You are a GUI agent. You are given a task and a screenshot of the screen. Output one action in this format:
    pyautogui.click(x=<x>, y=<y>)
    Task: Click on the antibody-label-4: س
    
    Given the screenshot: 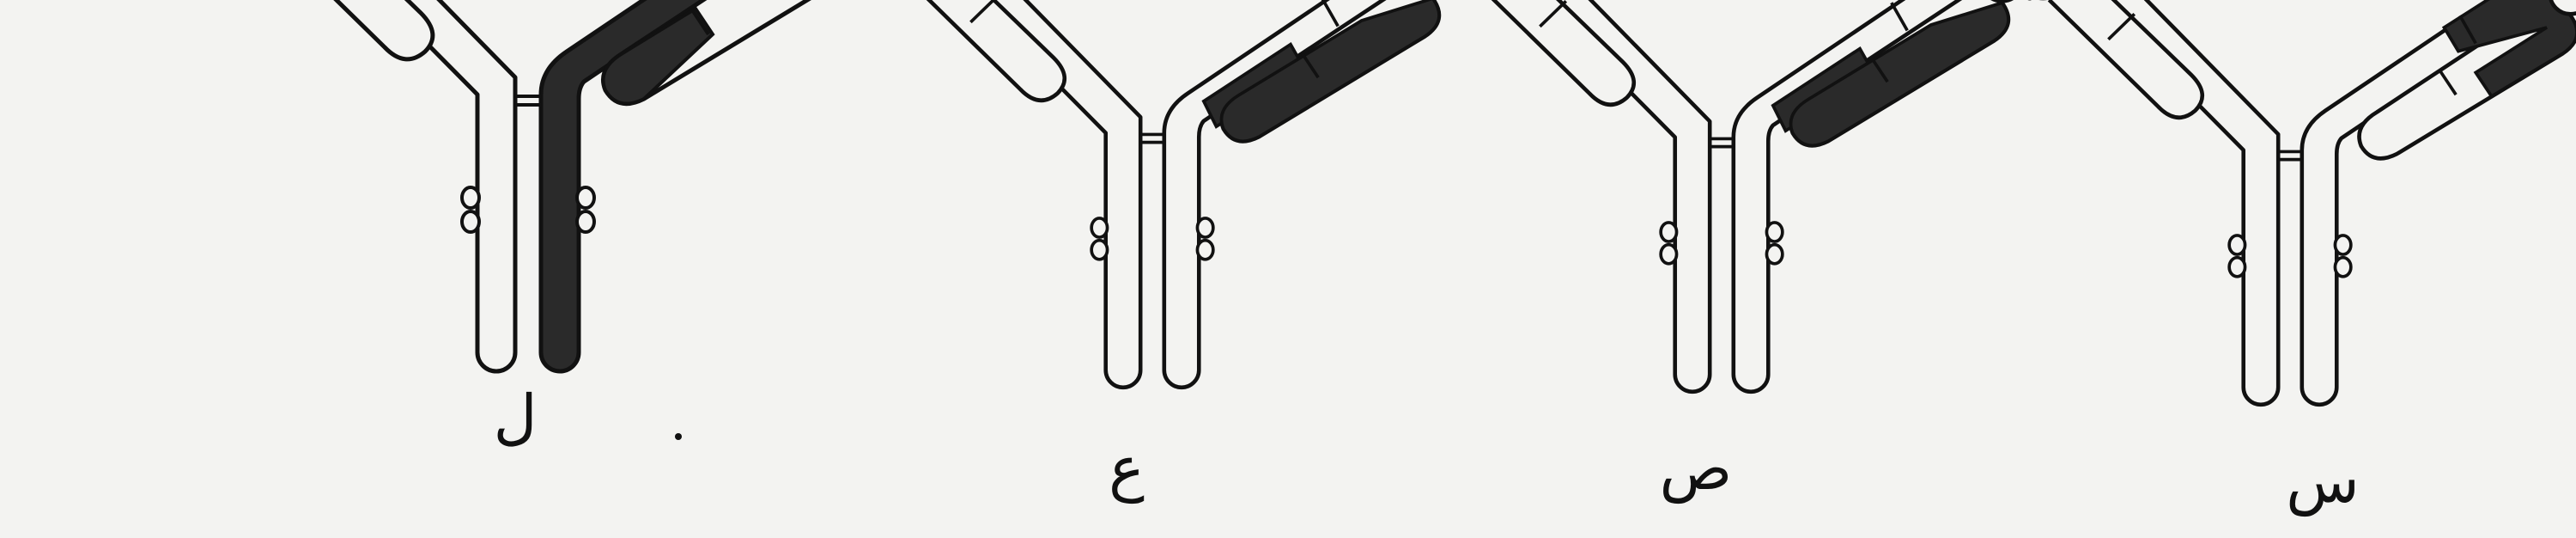 What is the action you would take?
    pyautogui.click(x=2323, y=481)
    